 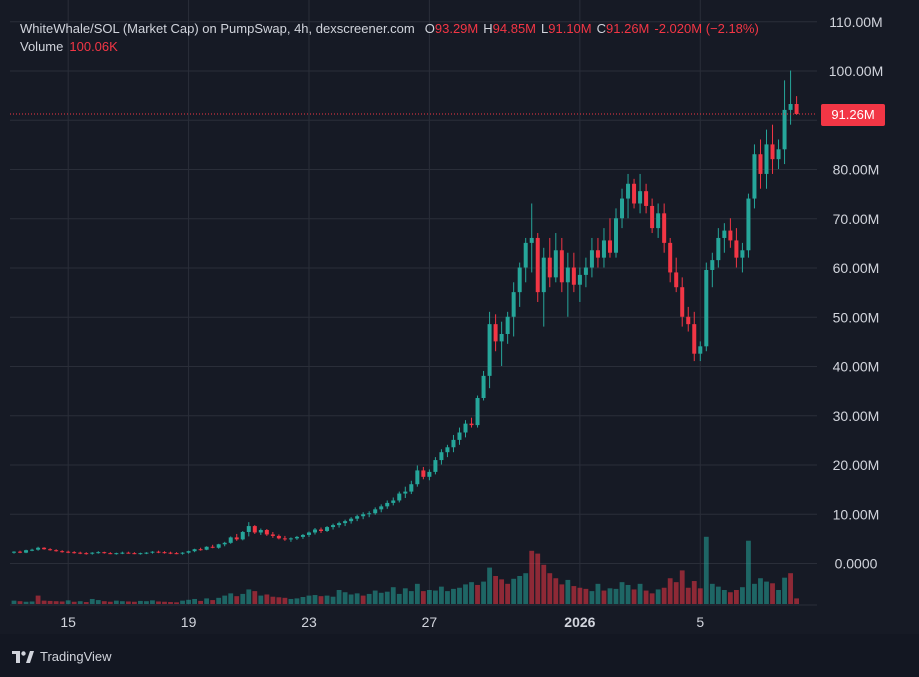 What do you see at coordinates (389, 47) in the screenshot?
I see `legend-volume-row: Volume 100.06K` at bounding box center [389, 47].